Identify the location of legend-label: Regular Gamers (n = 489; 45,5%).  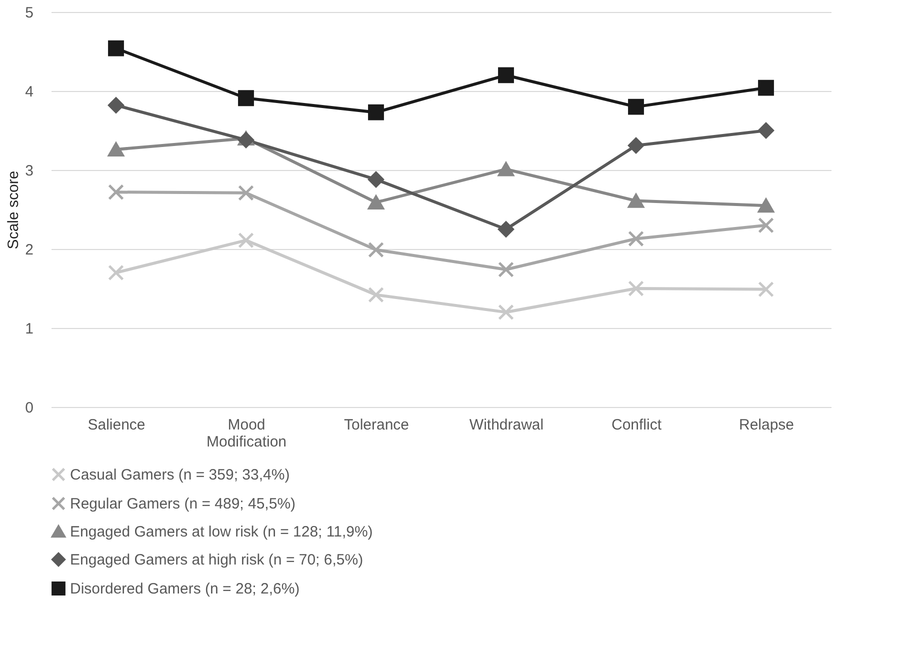
(183, 504).